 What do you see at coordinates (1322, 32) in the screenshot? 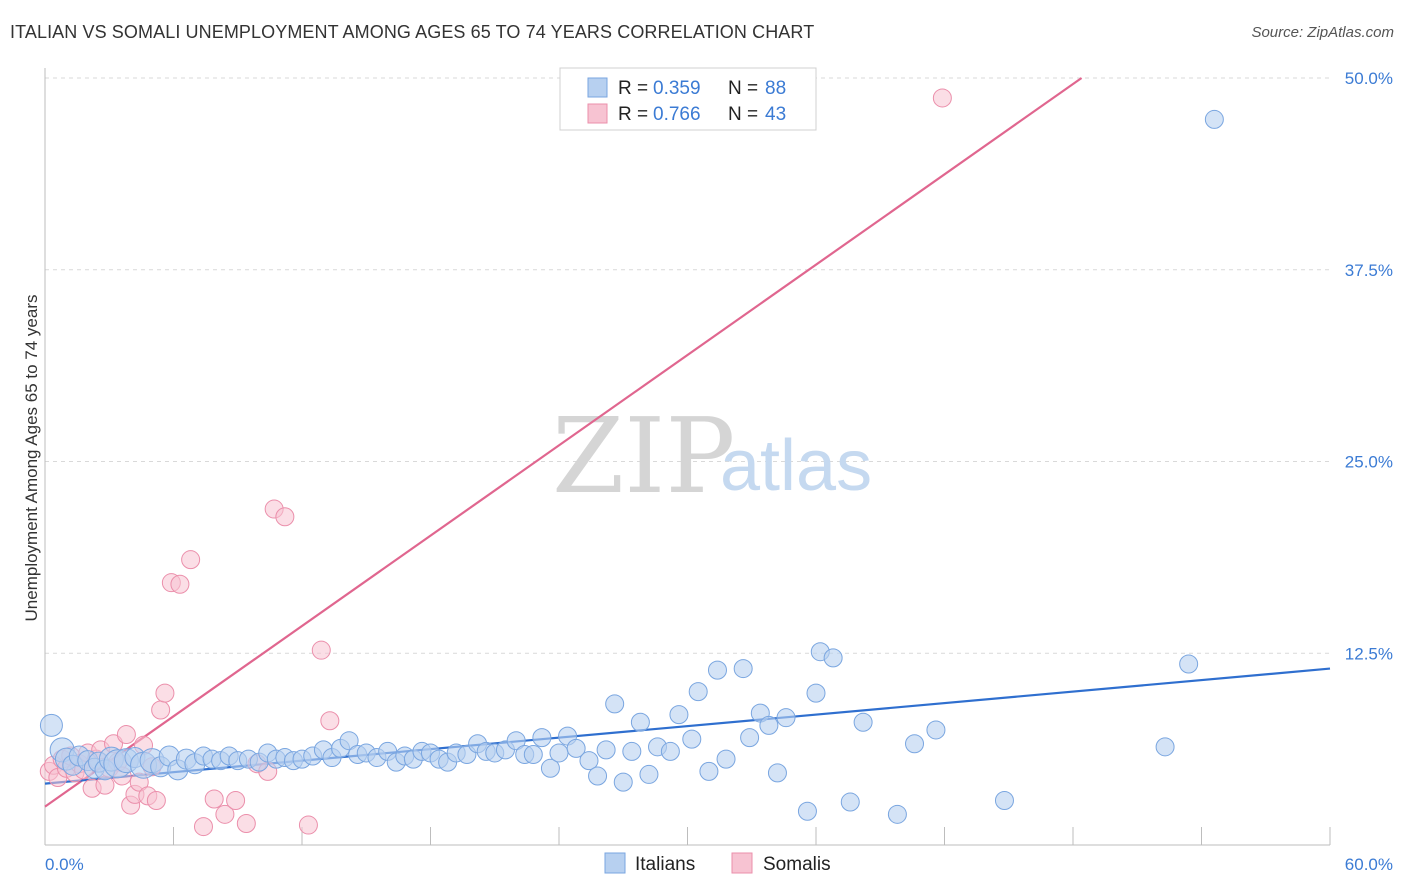
I see `source-label: Source: ZipAtlas.com` at bounding box center [1322, 32].